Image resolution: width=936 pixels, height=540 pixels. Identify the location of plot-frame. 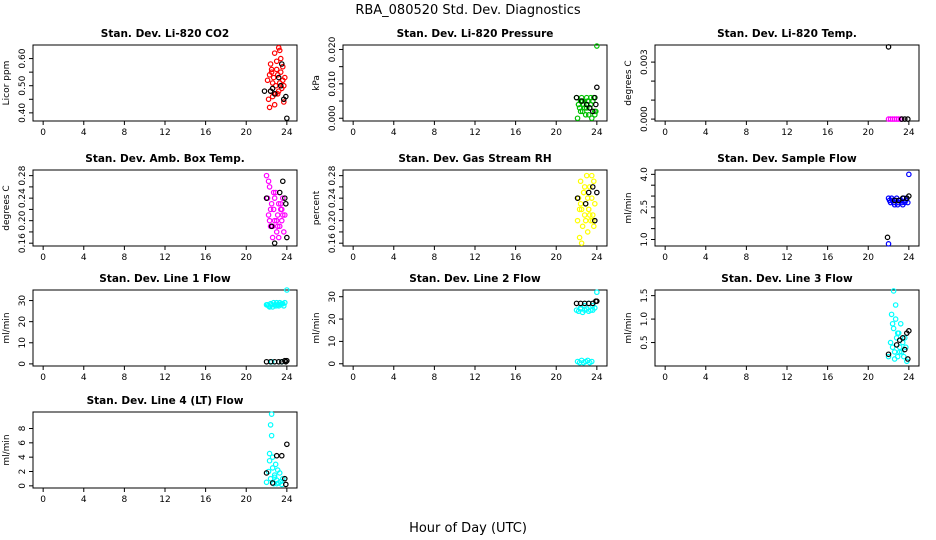
(787, 83).